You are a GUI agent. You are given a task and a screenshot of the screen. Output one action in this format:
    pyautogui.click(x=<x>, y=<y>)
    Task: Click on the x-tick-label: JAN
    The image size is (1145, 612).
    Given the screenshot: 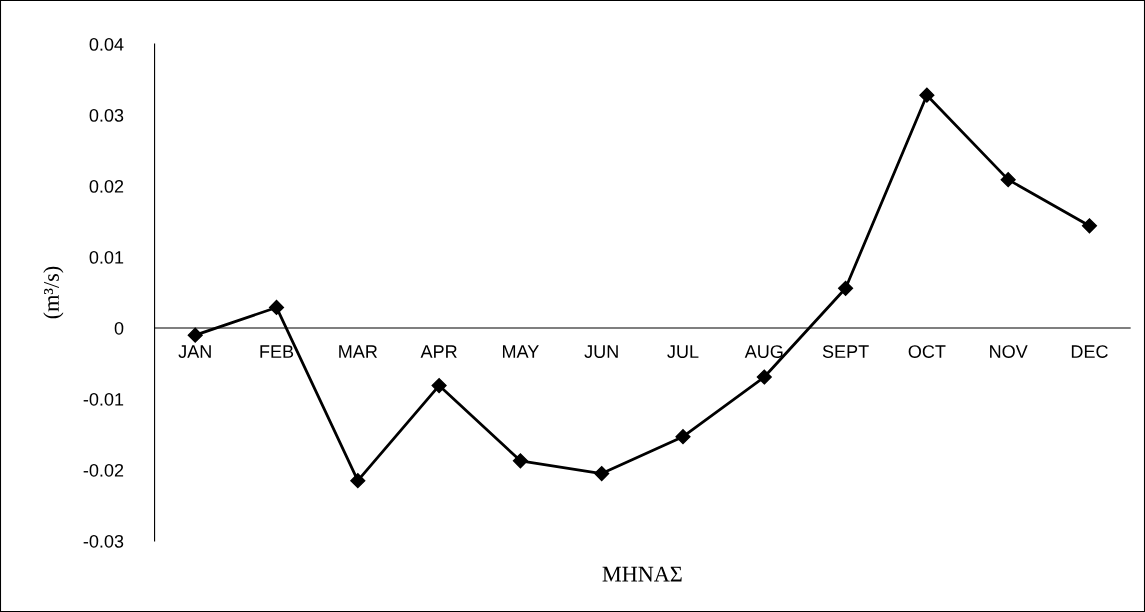 What is the action you would take?
    pyautogui.click(x=194, y=351)
    